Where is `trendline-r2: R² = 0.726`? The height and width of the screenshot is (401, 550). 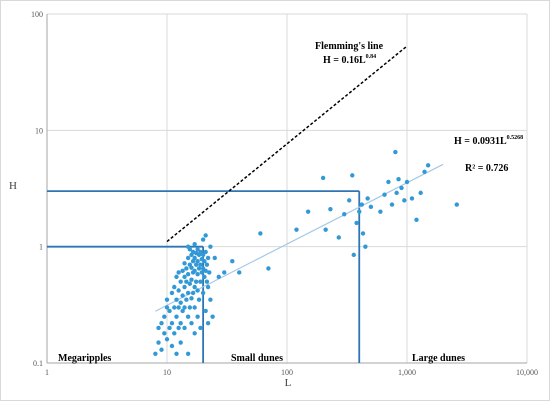 trendline-r2: R² = 0.726 is located at coordinates (486, 168).